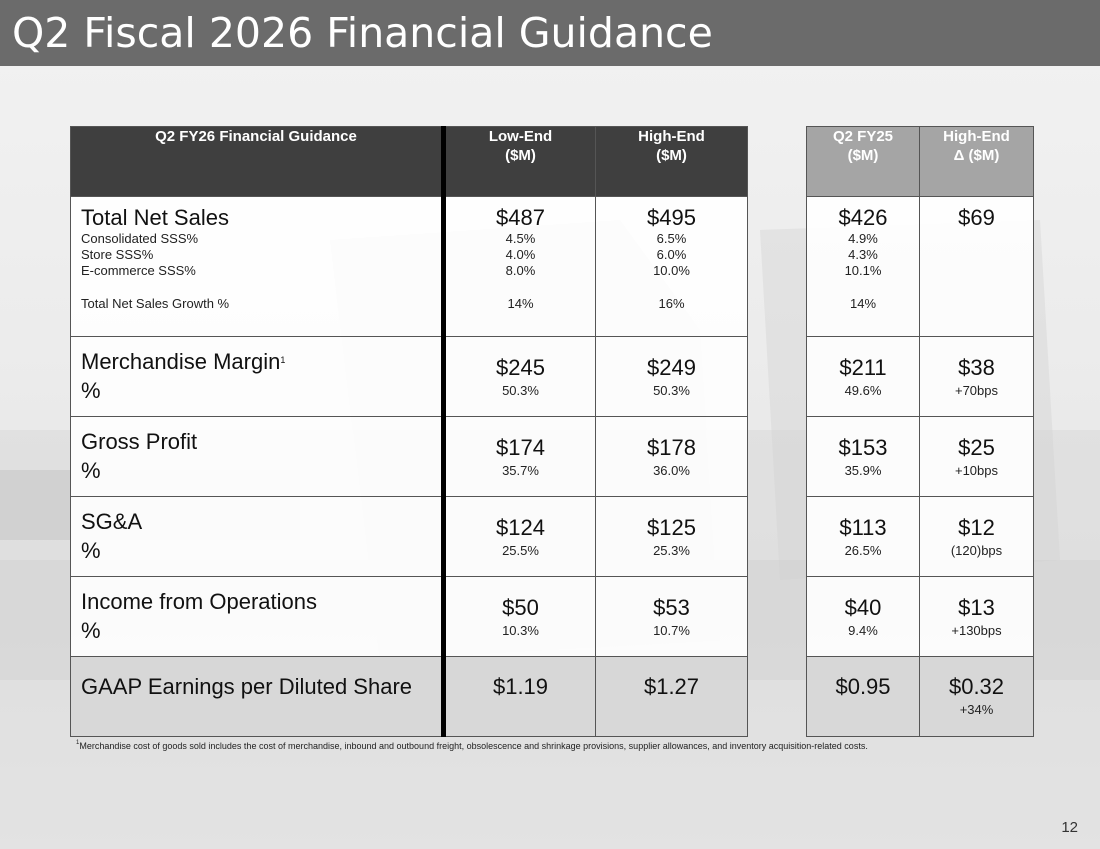 The height and width of the screenshot is (849, 1100). Describe the element at coordinates (863, 217) in the screenshot. I see `value: $426` at that location.